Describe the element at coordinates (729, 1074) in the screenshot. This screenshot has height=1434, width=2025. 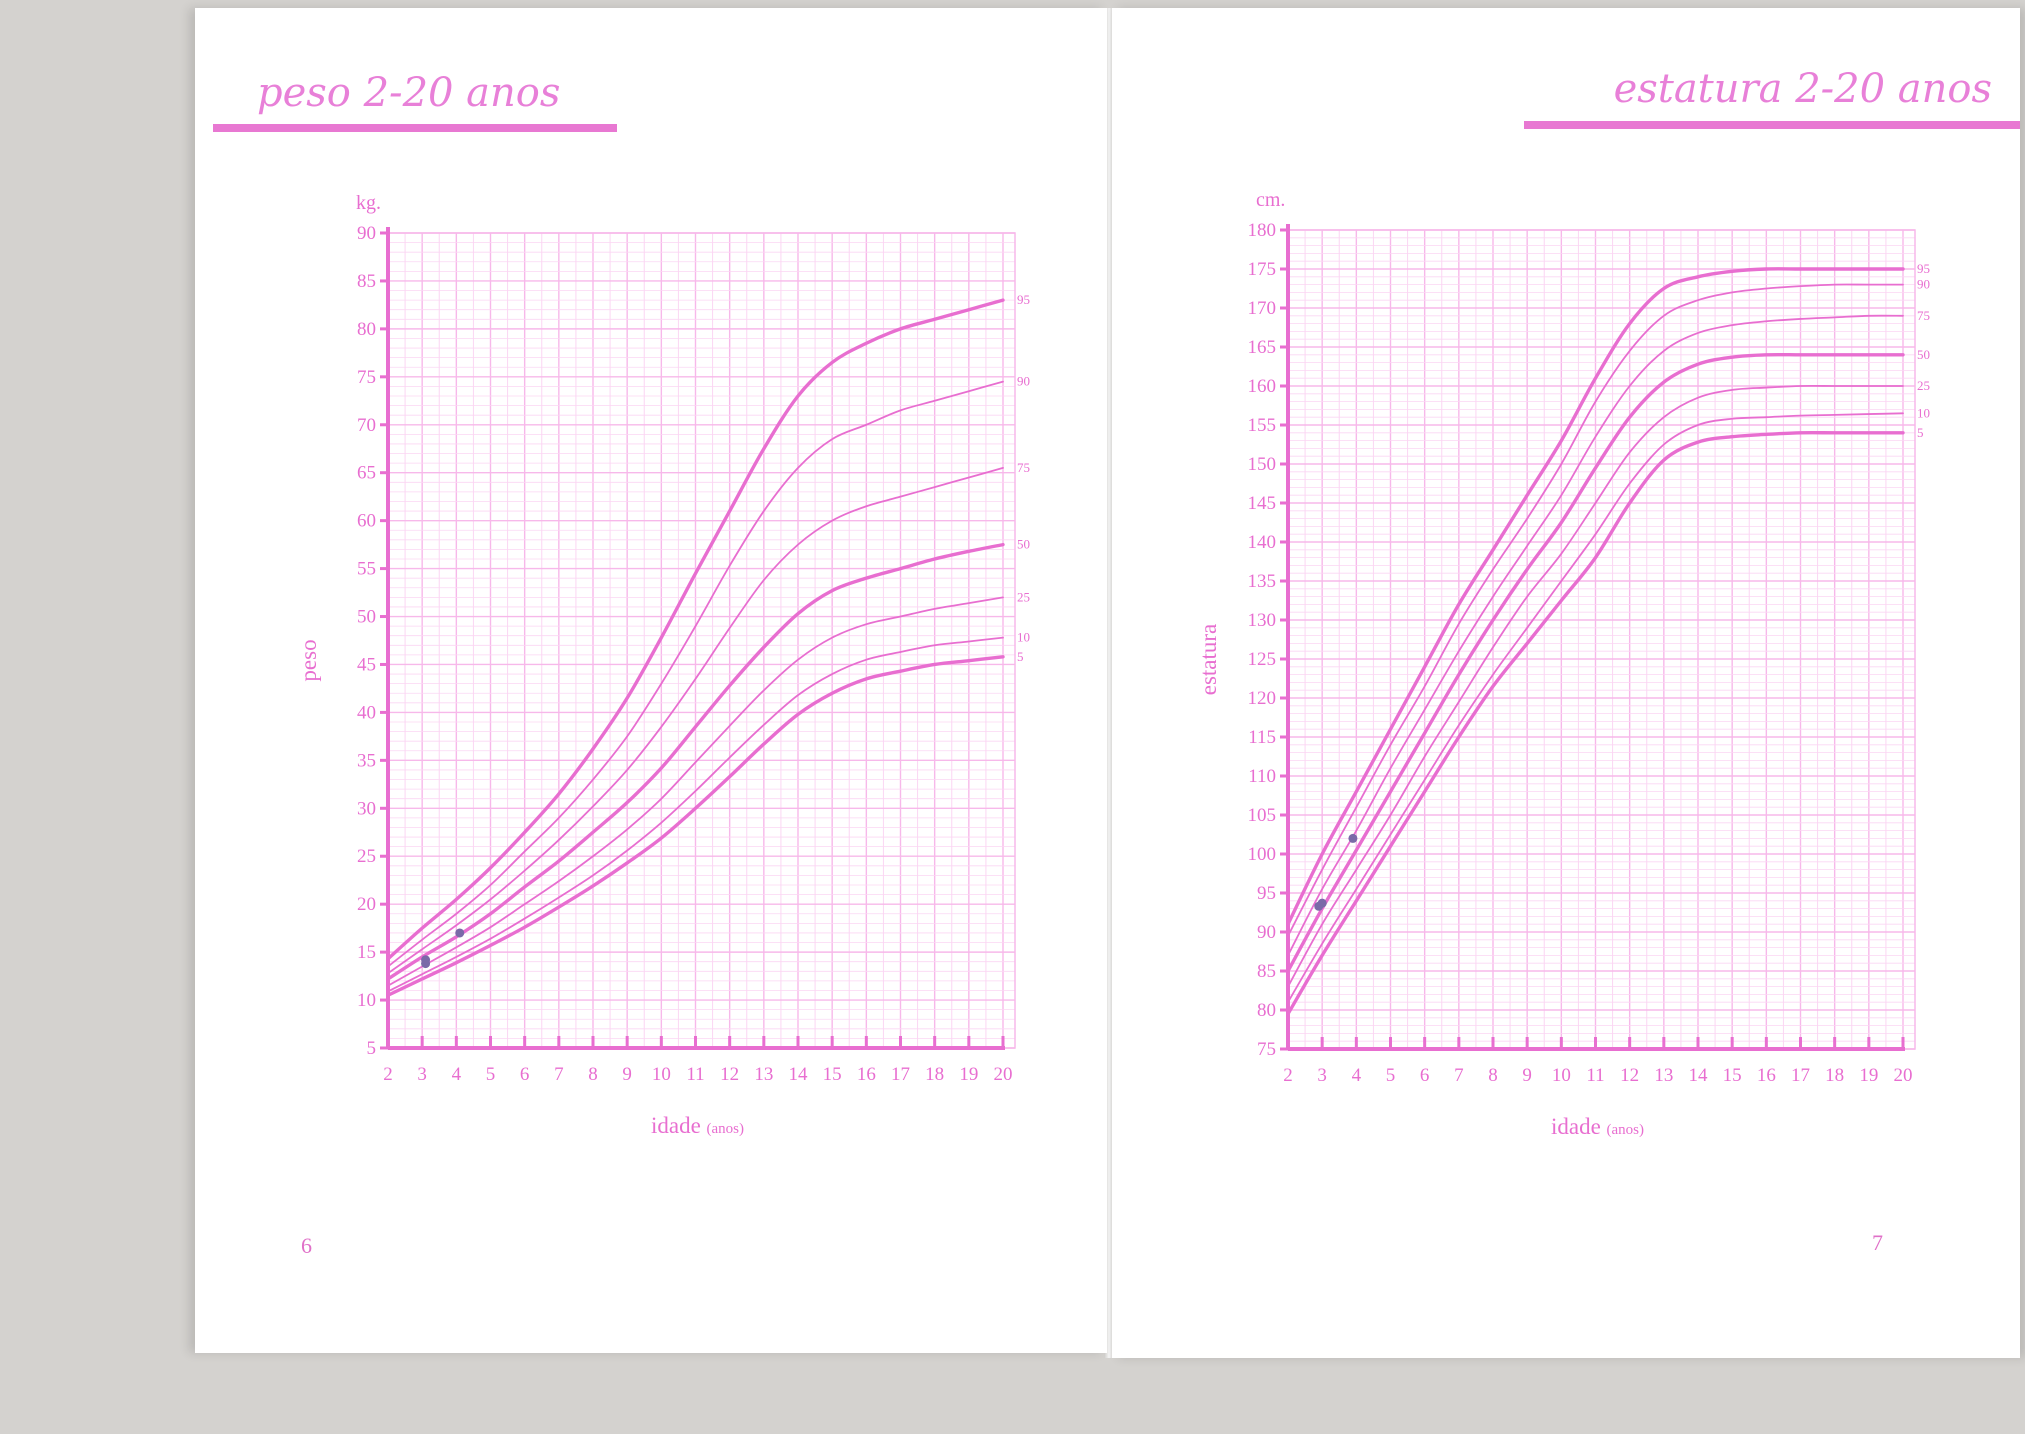
I see `x-tick-label: 12` at that location.